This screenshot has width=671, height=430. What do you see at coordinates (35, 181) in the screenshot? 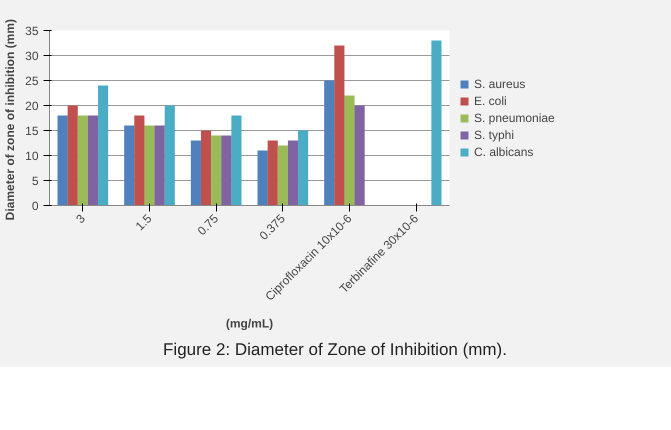
I see `y-tick-label: 5` at bounding box center [35, 181].